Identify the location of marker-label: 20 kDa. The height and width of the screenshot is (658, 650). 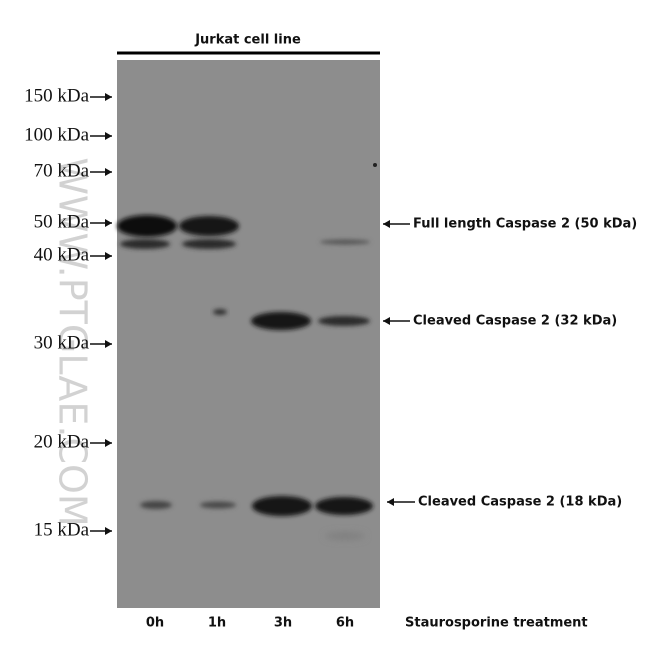
(62, 441).